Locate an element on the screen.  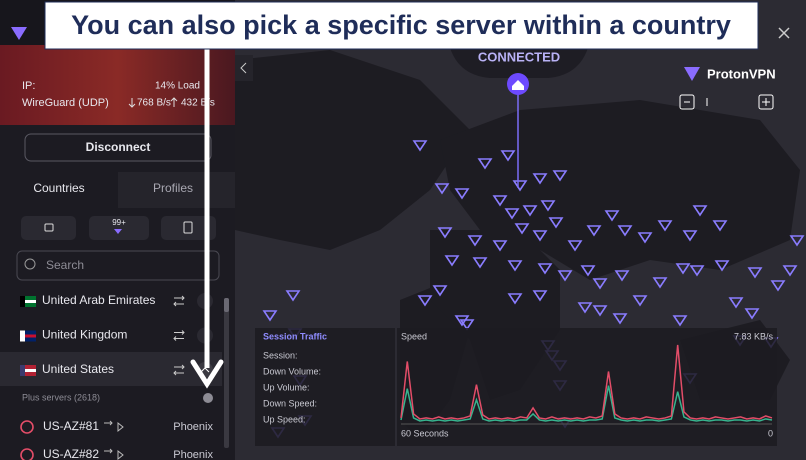
p2p-icon is located at coordinates (188, 227).